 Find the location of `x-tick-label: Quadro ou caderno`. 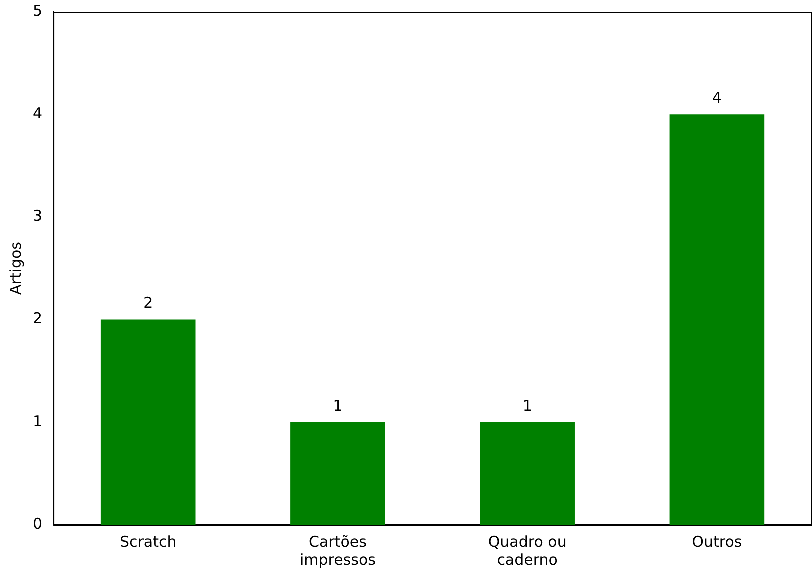

x-tick-label: Quadro ou caderno is located at coordinates (527, 550).